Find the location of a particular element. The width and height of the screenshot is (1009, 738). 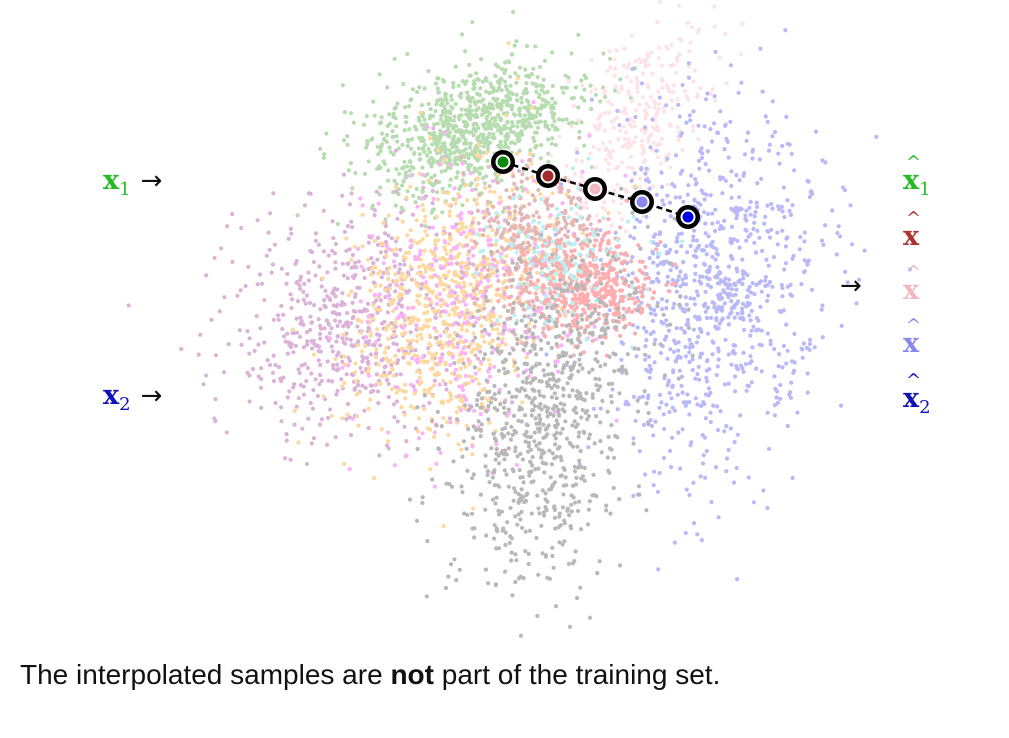

x2-symbol: x is located at coordinates (111, 395).